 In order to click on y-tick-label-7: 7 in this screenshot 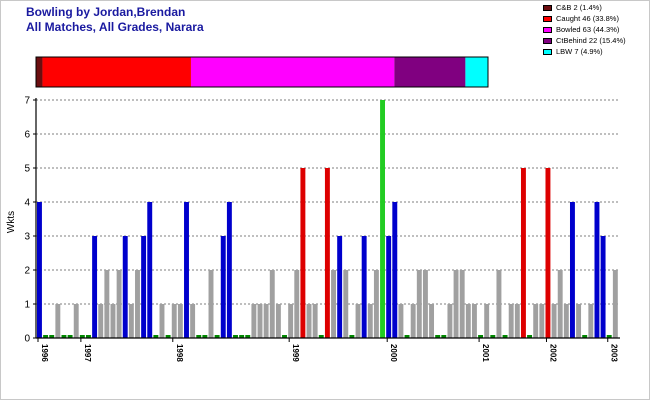, I will do `click(27, 101)`.